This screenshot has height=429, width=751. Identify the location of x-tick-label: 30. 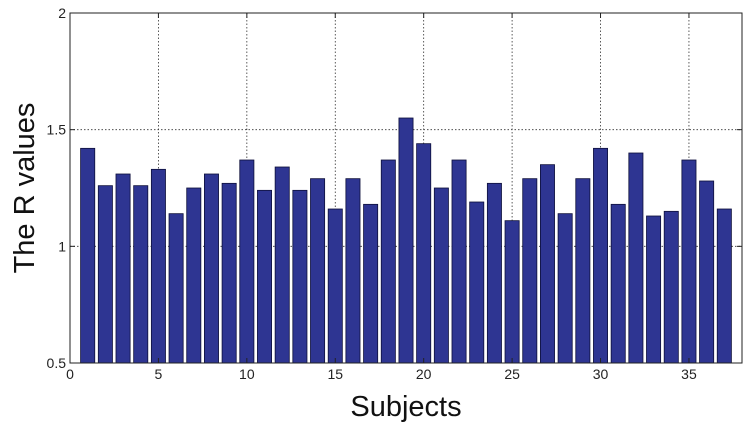
(601, 374).